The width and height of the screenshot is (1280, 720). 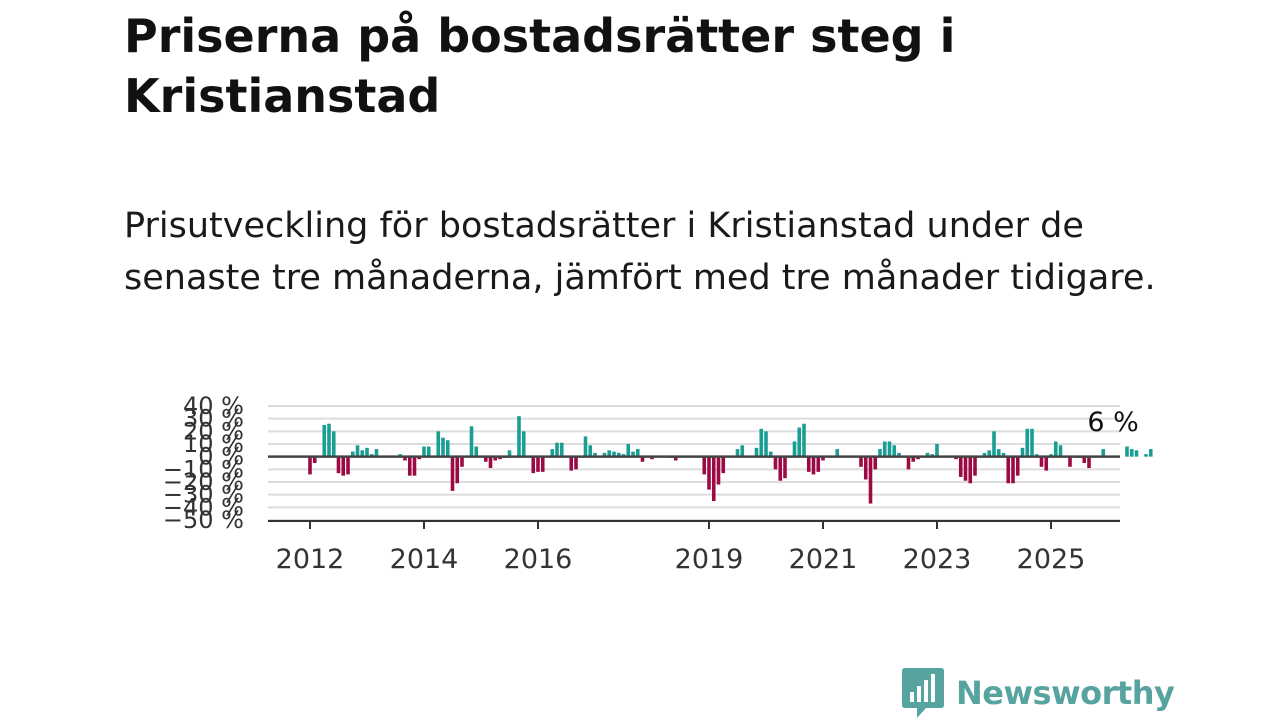 I want to click on y-tick-label: −10 %, so click(x=203, y=469).